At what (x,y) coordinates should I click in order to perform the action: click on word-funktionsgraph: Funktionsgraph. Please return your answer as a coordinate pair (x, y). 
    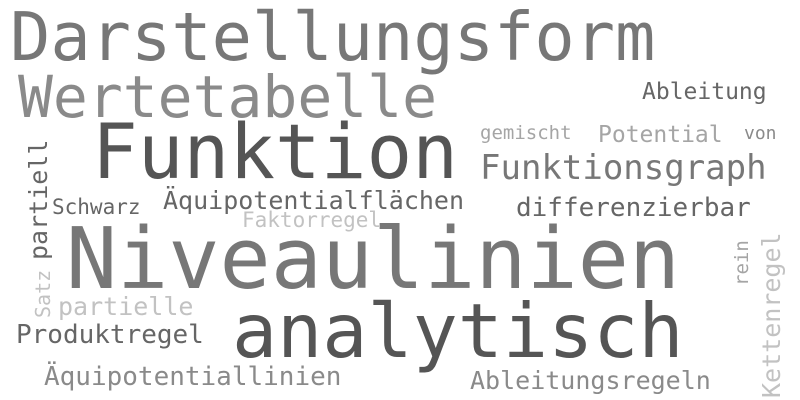
    Looking at the image, I should click on (623, 168).